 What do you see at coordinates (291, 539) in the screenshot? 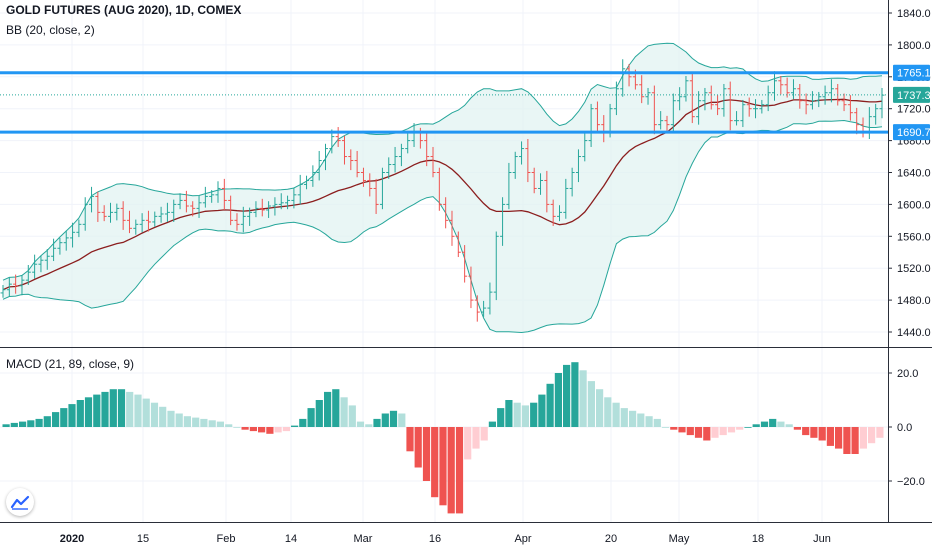
I see `x-tick-label: 14` at bounding box center [291, 539].